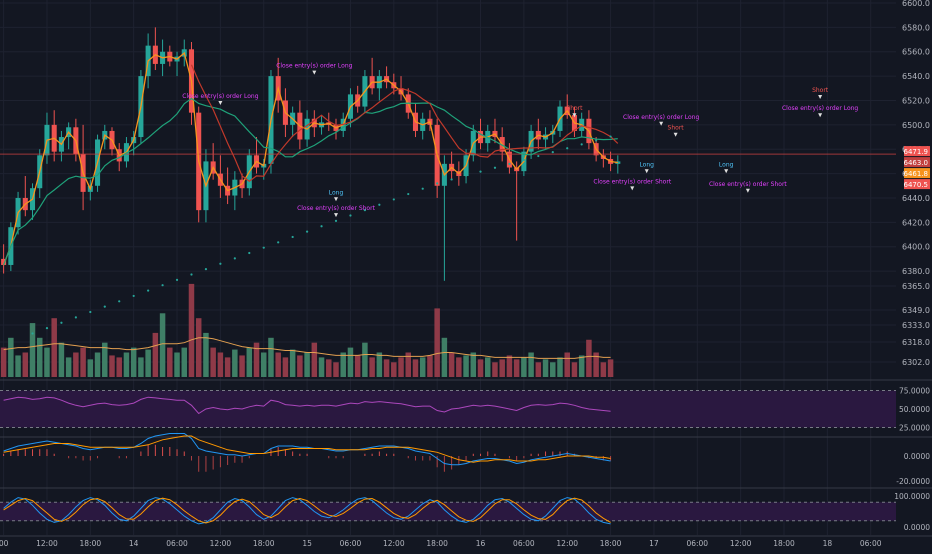 Image resolution: width=932 pixels, height=554 pixels. I want to click on price-tick-label: 6420.0, so click(916, 222).